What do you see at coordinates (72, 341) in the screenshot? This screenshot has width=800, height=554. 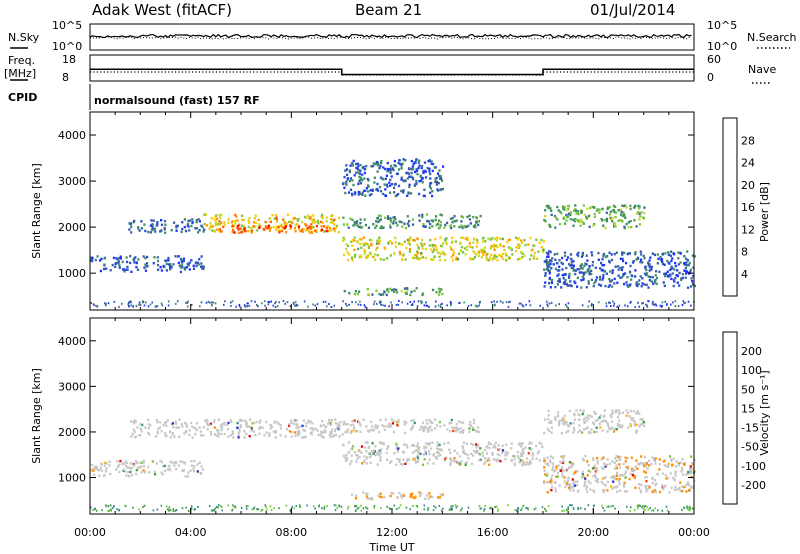 I see `y-tick-label-3: 4000` at bounding box center [72, 341].